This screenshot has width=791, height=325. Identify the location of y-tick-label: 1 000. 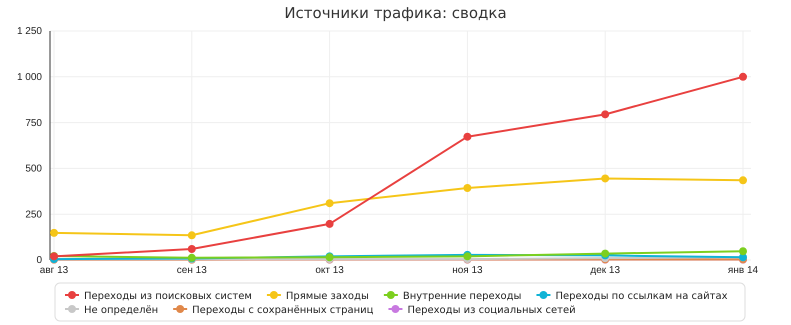
(29, 77).